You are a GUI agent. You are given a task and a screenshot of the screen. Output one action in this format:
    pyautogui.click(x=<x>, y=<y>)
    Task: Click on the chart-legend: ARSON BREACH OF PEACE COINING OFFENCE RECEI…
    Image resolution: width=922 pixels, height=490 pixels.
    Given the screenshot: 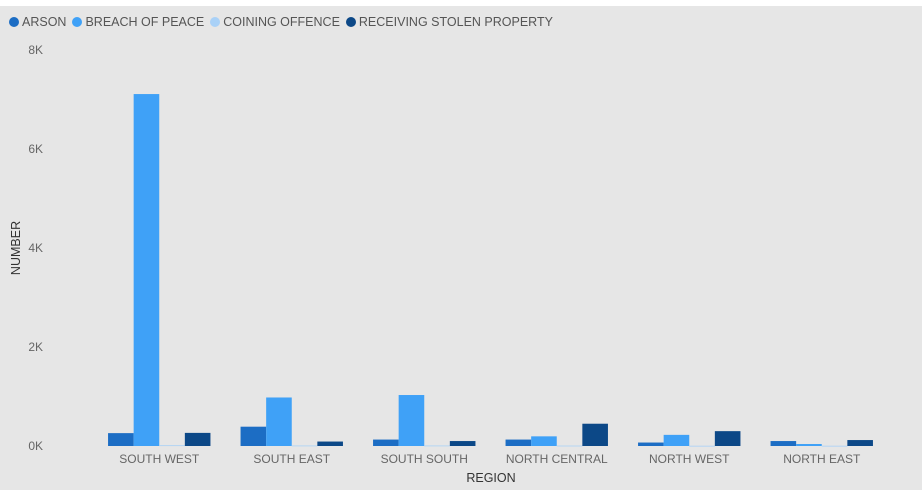 What is the action you would take?
    pyautogui.click(x=284, y=22)
    